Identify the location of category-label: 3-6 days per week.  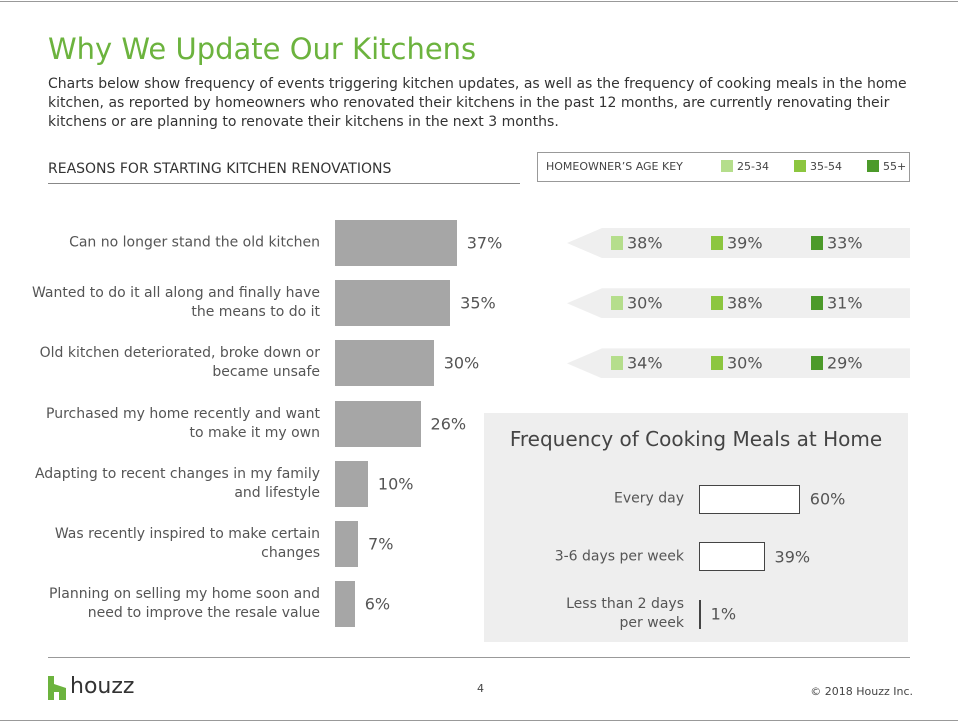
(619, 556).